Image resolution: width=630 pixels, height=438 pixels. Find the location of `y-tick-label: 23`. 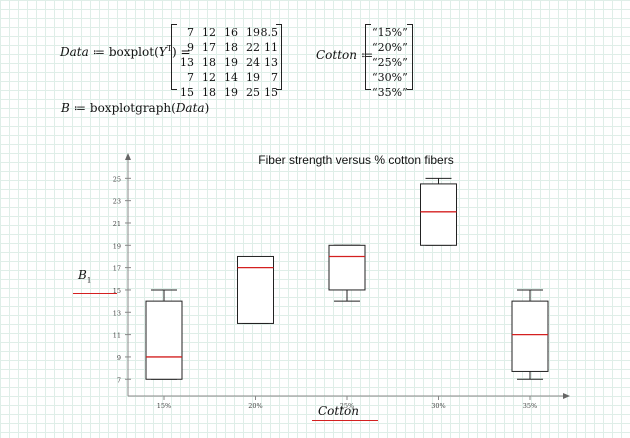

y-tick-label: 23 is located at coordinates (117, 202).